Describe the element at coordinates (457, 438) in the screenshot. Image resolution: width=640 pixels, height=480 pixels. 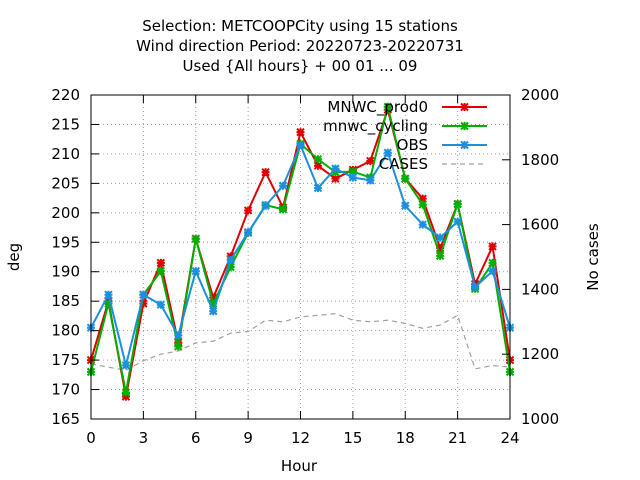
I see `x-tick-label: 21` at that location.